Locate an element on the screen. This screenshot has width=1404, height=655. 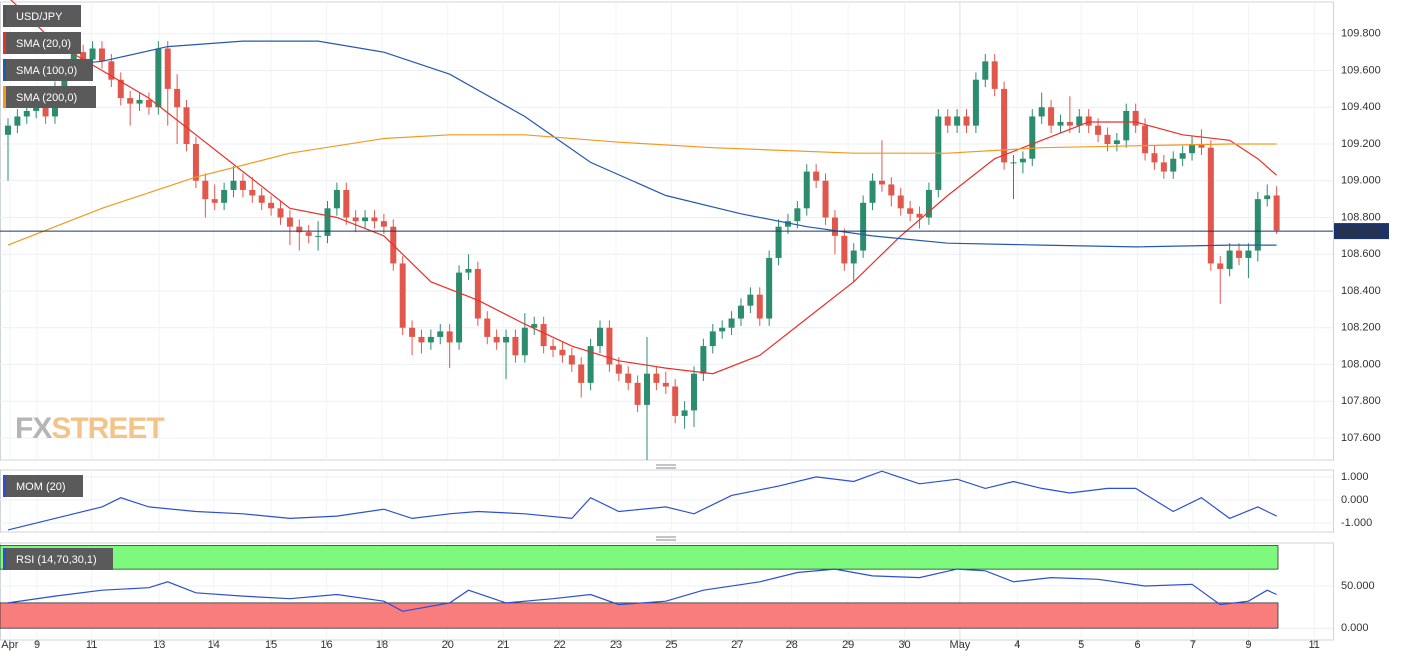
y-tick-label: 107.600 is located at coordinates (1361, 438).